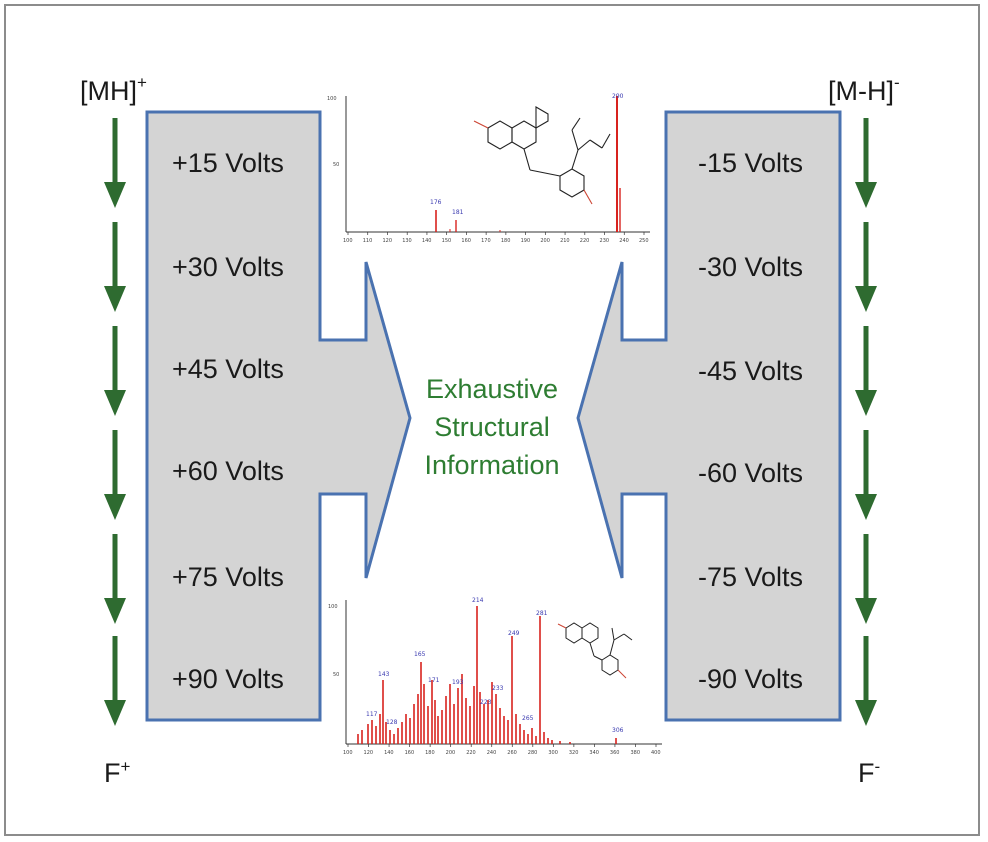 The width and height of the screenshot is (988, 842). What do you see at coordinates (228, 679) in the screenshot?
I see `left-voltage-6: +90 Volts` at bounding box center [228, 679].